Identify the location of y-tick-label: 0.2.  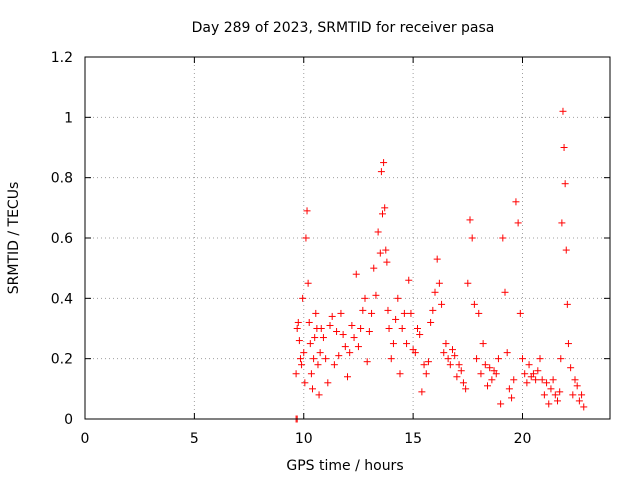
(62, 360).